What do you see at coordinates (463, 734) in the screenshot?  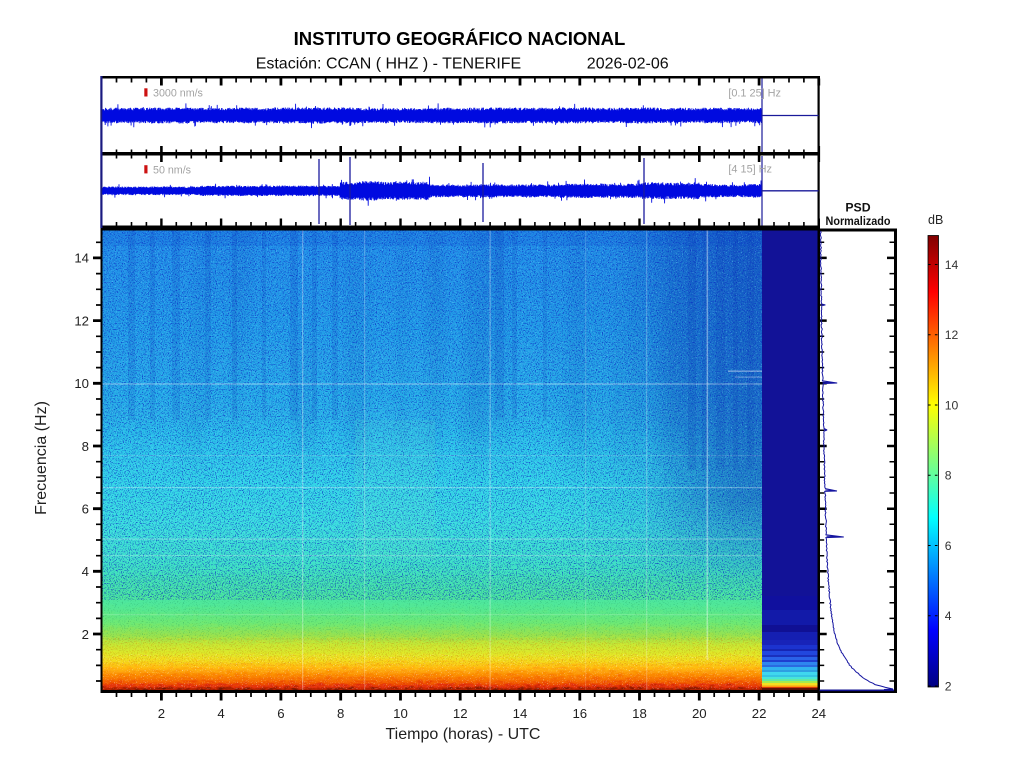 I see `svg-text: Tiempo (horas) - UTC` at bounding box center [463, 734].